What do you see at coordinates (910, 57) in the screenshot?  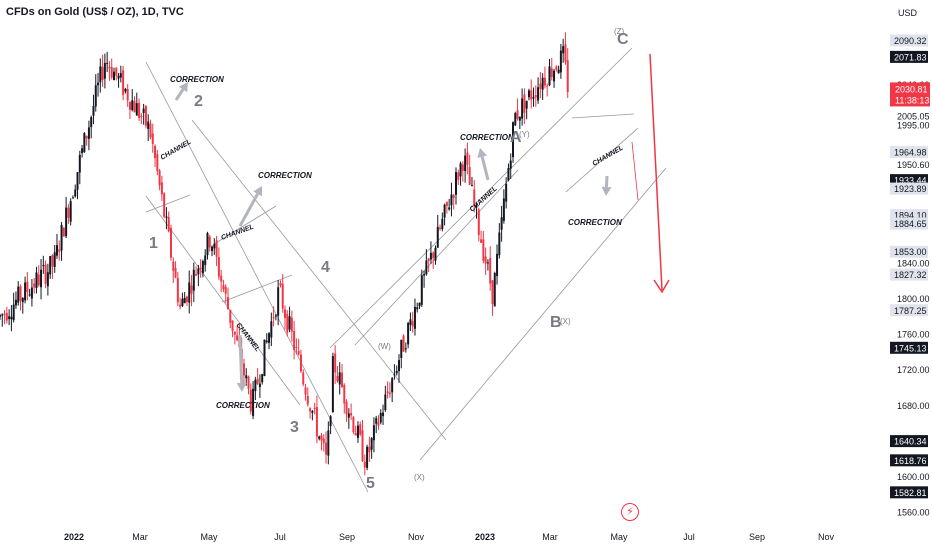 I see `price-label: 2071.83` at bounding box center [910, 57].